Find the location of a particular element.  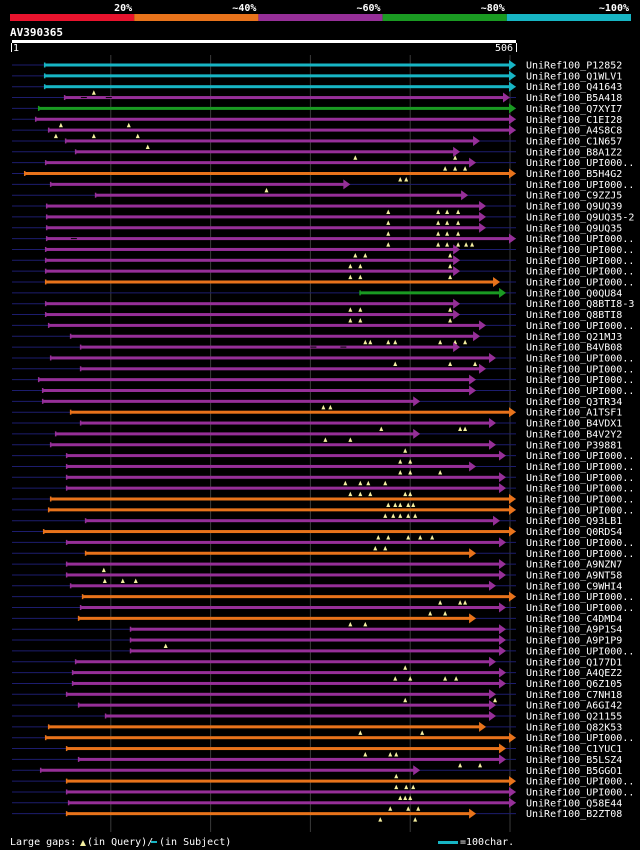

hit-label: UniRef100_Q21MJ3 is located at coordinates (574, 337).